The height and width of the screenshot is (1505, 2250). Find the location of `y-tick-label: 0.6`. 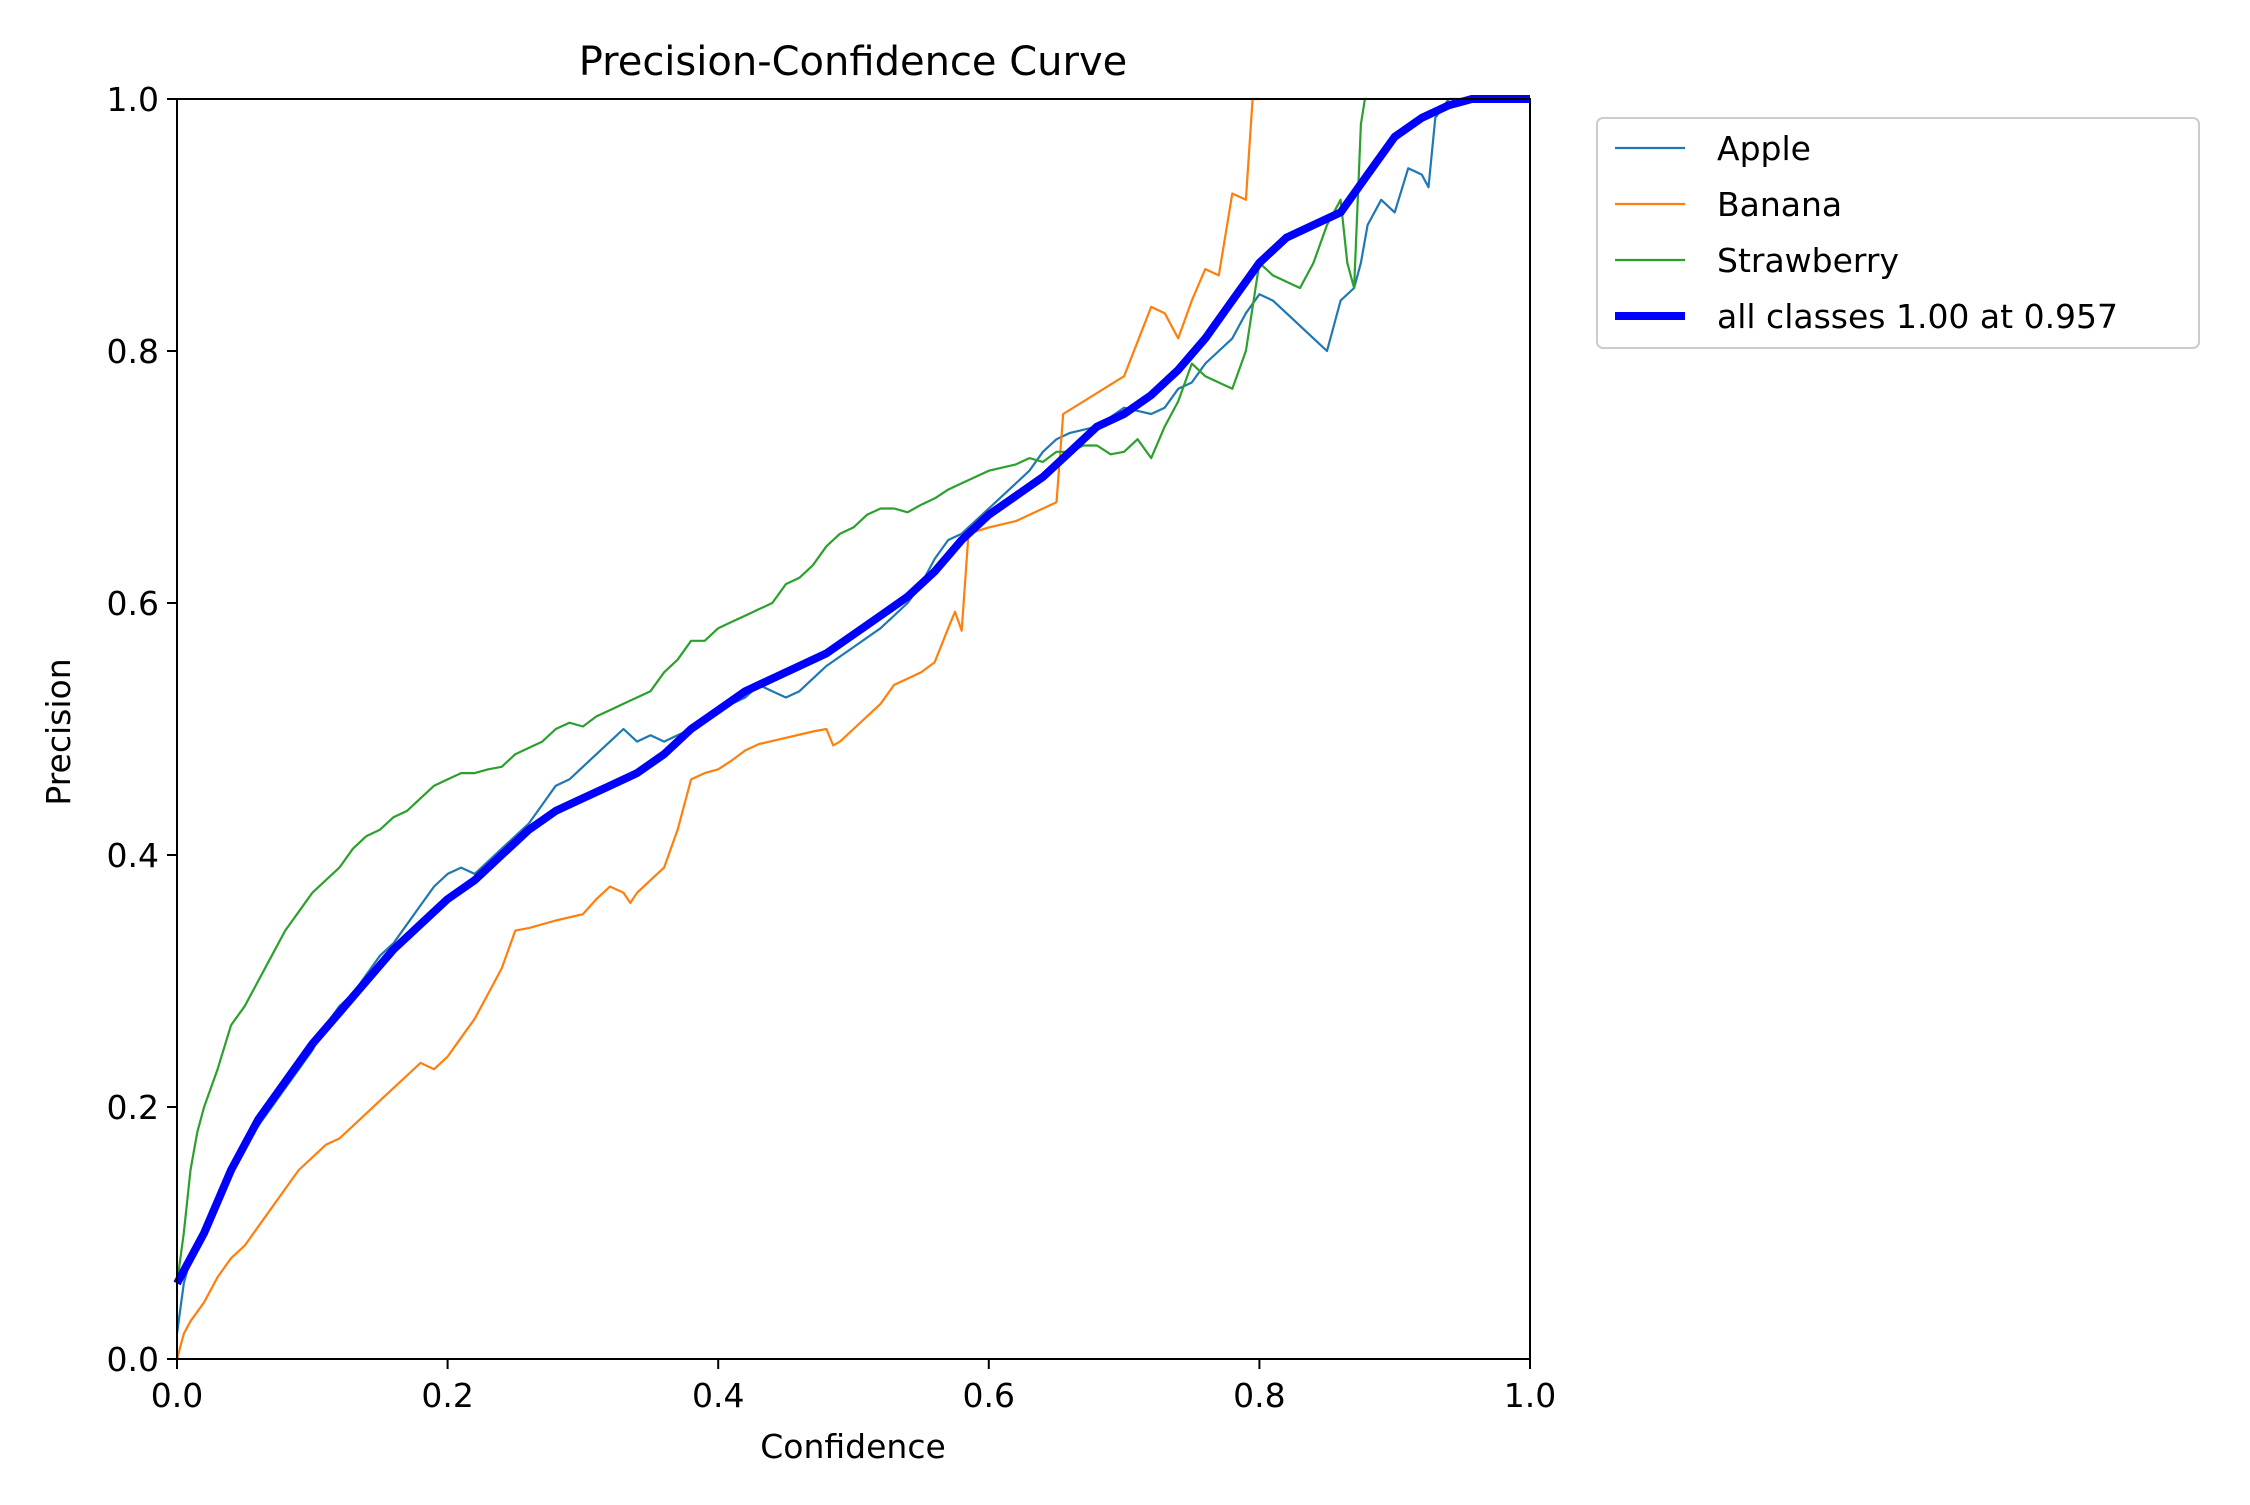

y-tick-label: 0.6 is located at coordinates (133, 603).